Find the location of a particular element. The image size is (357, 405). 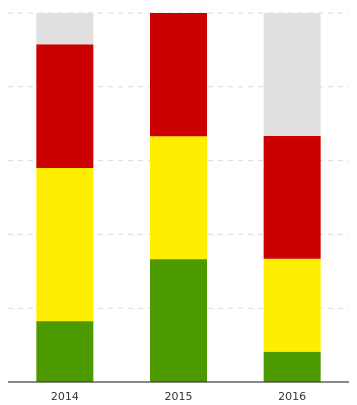

x-tick-labels: 2014 2015 2016 is located at coordinates (178, 396).